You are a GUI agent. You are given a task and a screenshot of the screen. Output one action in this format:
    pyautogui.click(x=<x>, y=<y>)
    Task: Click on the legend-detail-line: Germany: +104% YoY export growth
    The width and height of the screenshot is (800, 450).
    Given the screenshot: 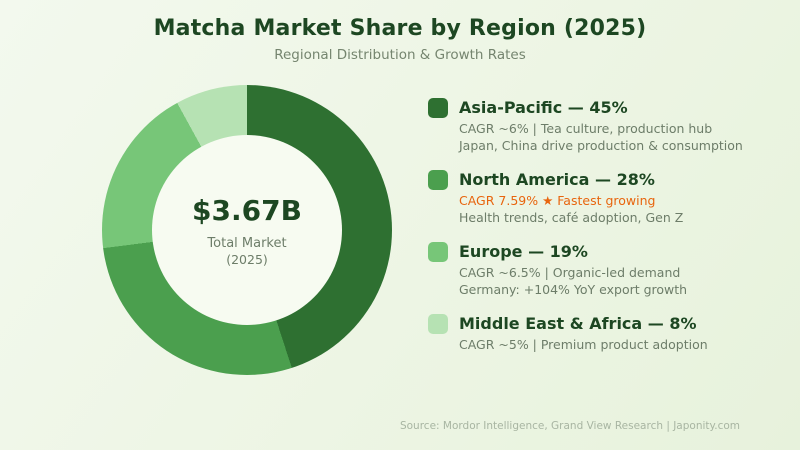 What is the action you would take?
    pyautogui.click(x=573, y=289)
    